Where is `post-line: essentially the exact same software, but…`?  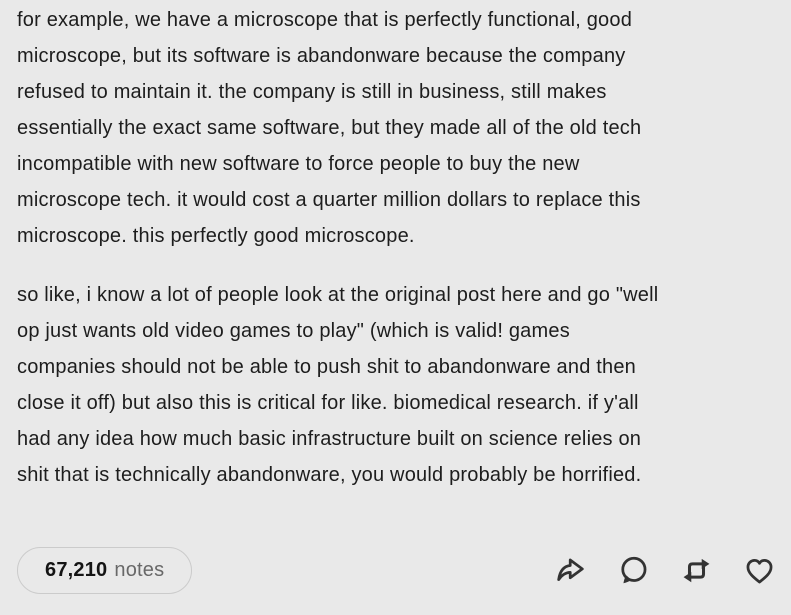
post-line: essentially the exact same software, but… is located at coordinates (329, 128).